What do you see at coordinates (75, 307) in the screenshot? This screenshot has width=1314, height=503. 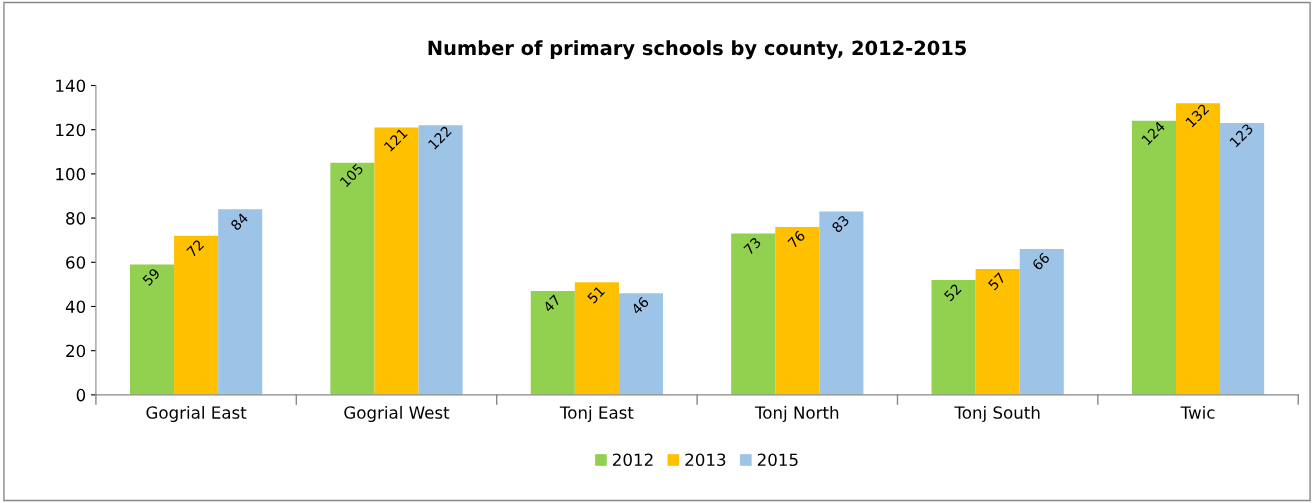 I see `y-tick-label: 40` at bounding box center [75, 307].